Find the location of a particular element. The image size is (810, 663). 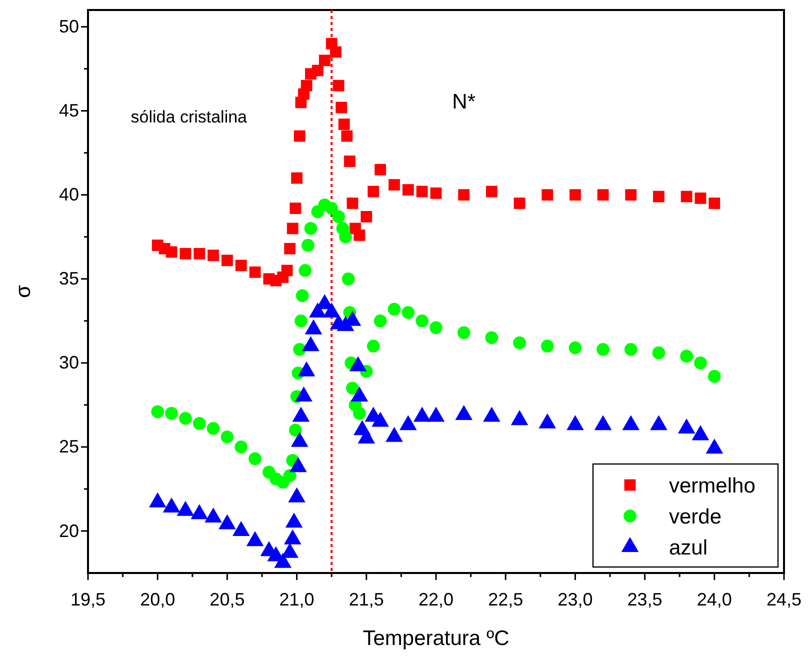

x-tick-label: 22,0 is located at coordinates (436, 599).